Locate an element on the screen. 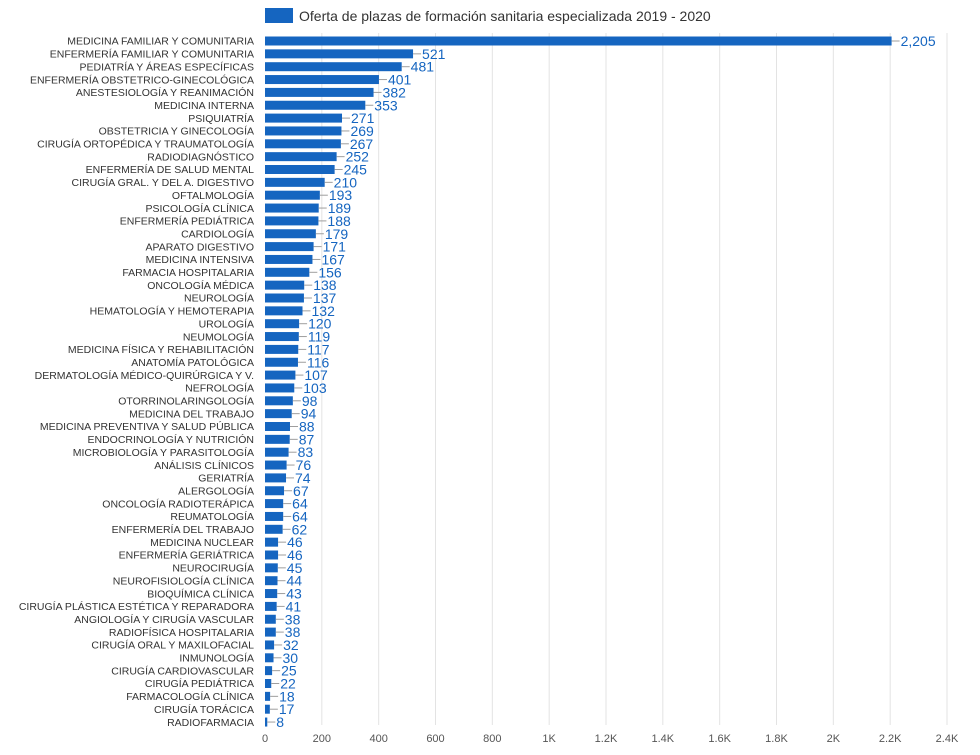 The width and height of the screenshot is (980, 755). category-label: ANGIOLOGÍA Y CIRUGÍA VASCULAR is located at coordinates (164, 619).